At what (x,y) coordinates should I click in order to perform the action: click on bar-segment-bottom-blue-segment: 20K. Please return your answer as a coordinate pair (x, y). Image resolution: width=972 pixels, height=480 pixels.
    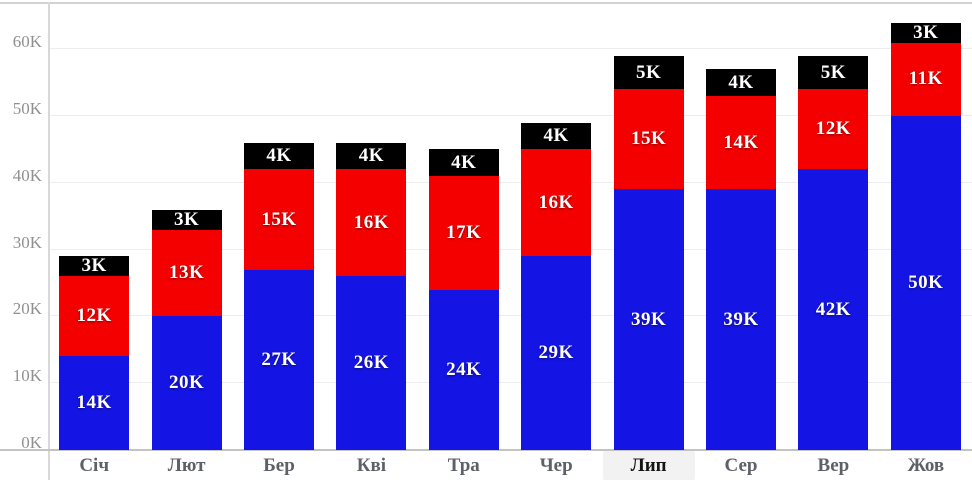
    Looking at the image, I should click on (186, 383).